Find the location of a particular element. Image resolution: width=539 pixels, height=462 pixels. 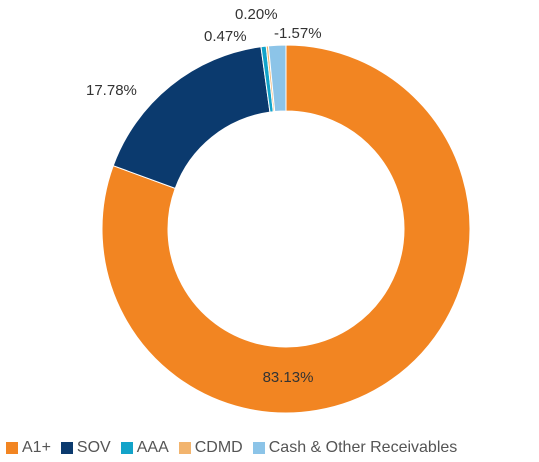

legend-item-sov: SOV is located at coordinates (85, 448).